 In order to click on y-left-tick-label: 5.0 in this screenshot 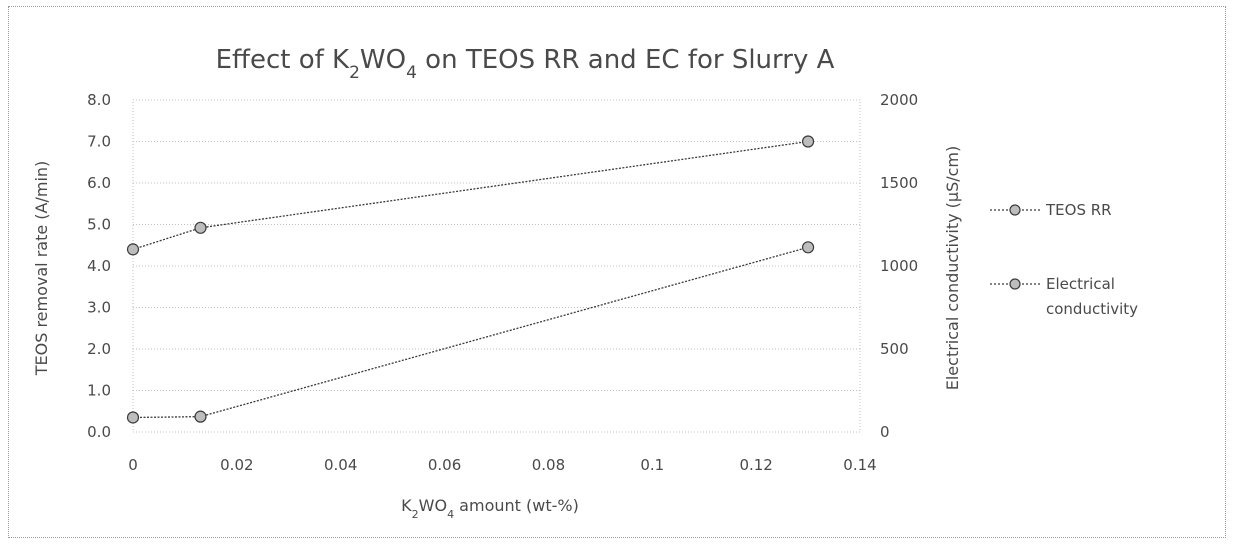, I will do `click(99, 225)`.